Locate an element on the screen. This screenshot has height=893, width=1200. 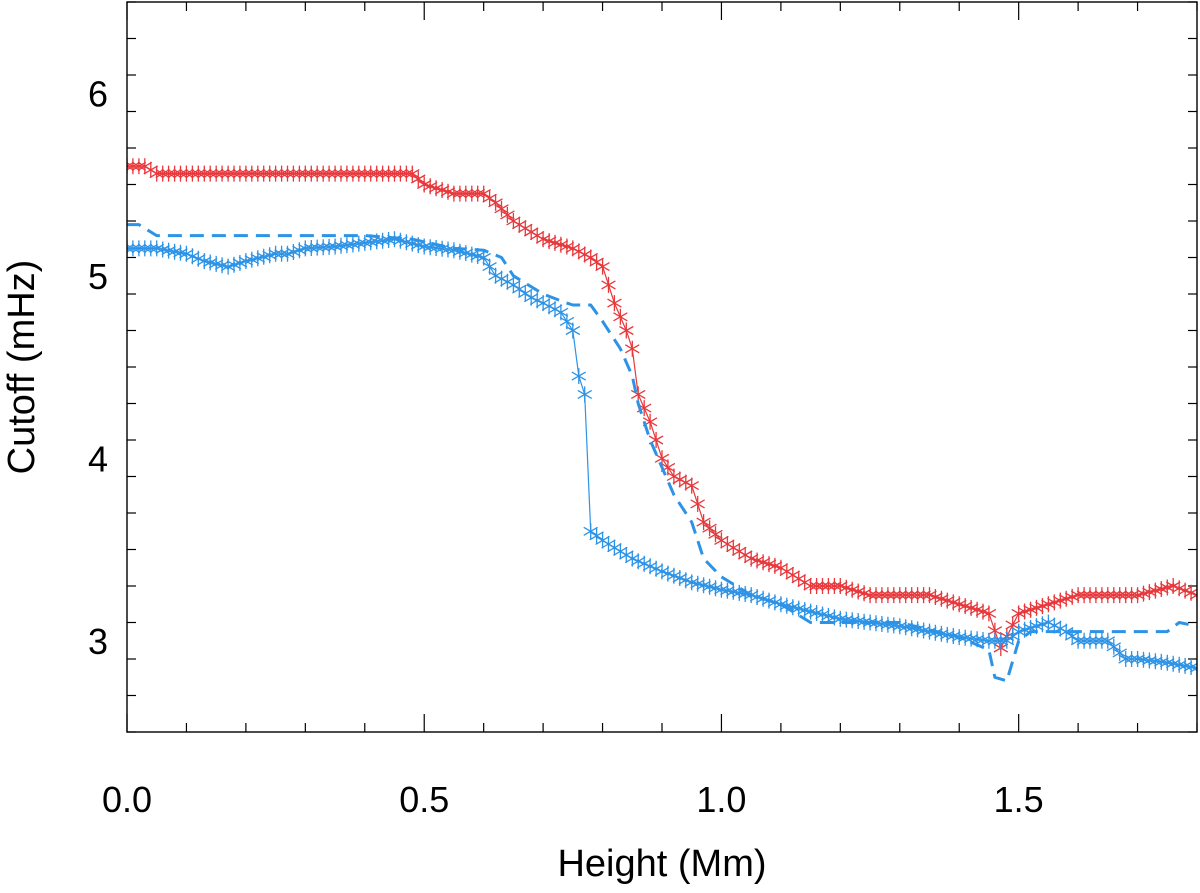
y-tick-label: 4 is located at coordinates (98, 458).